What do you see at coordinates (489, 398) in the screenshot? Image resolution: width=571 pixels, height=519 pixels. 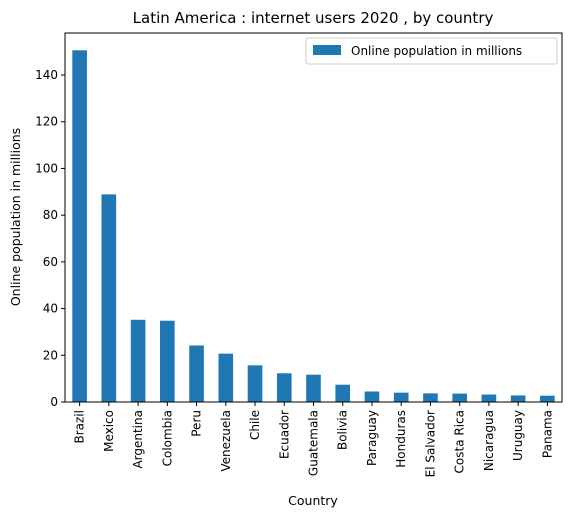 I see `bar-nicaragua` at bounding box center [489, 398].